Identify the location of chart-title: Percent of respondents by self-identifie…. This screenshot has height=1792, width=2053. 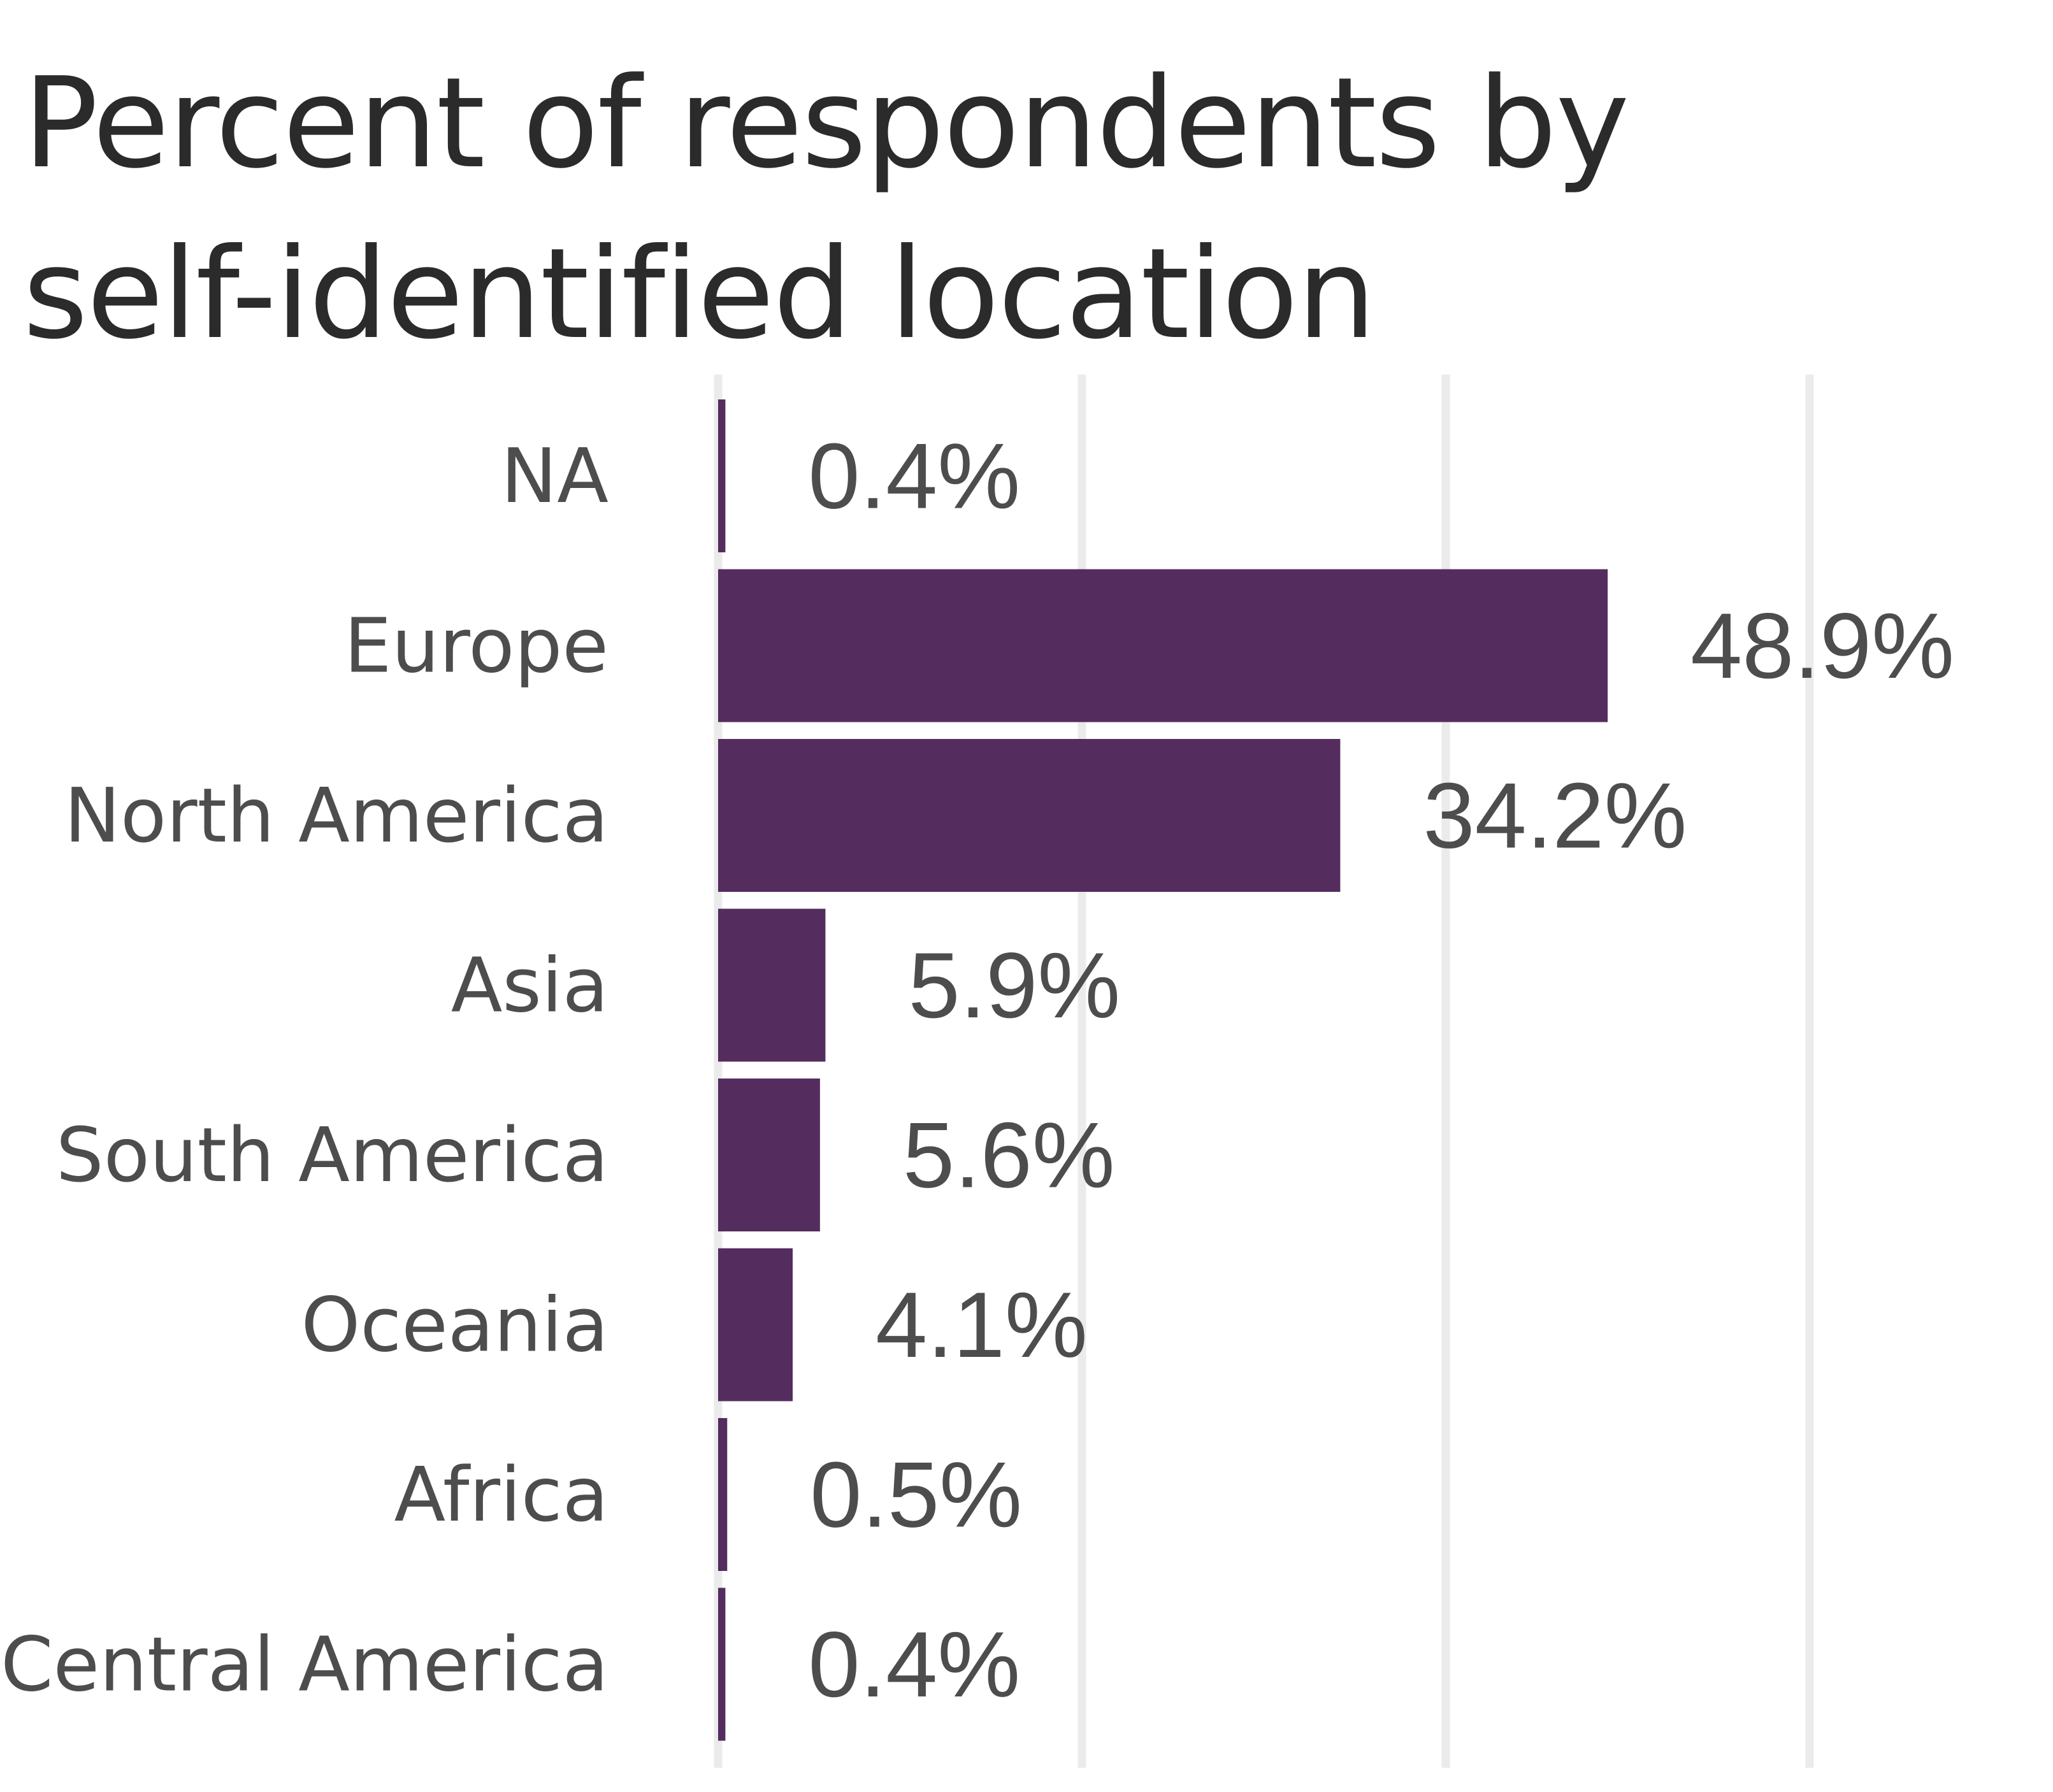
(826, 209).